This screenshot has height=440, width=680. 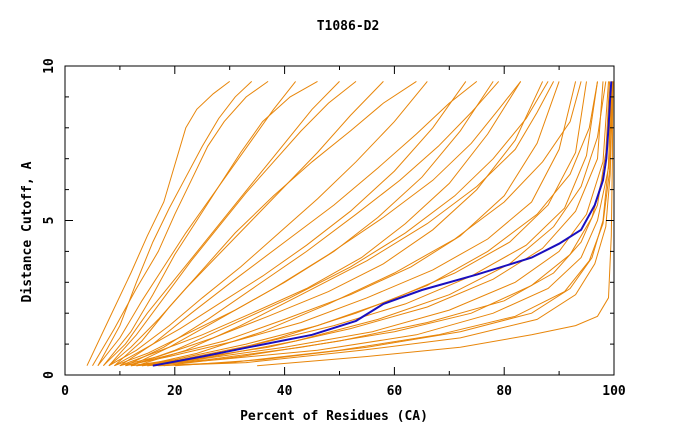 I want to click on y-tick-label-5: 5, so click(x=49, y=221).